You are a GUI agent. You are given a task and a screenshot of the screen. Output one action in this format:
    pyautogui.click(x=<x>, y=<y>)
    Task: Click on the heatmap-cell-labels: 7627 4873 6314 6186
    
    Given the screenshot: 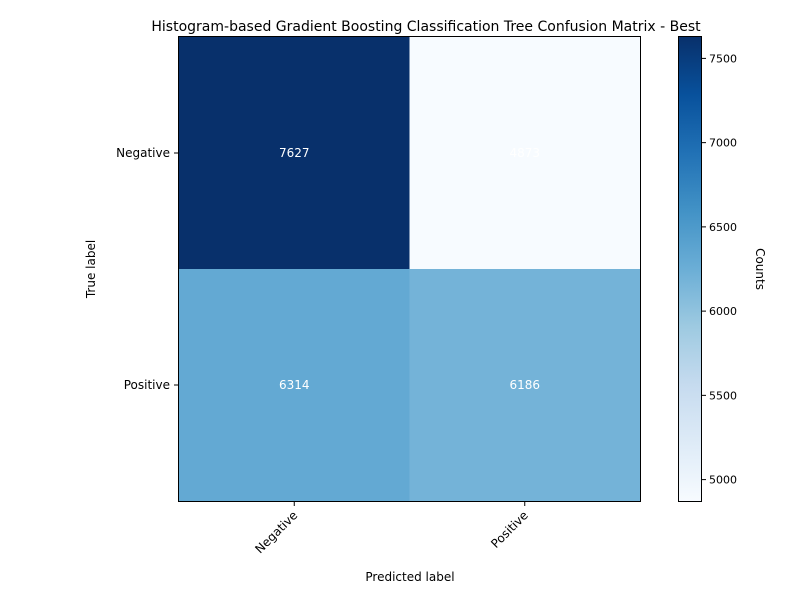 What is the action you would take?
    pyautogui.click(x=409, y=269)
    